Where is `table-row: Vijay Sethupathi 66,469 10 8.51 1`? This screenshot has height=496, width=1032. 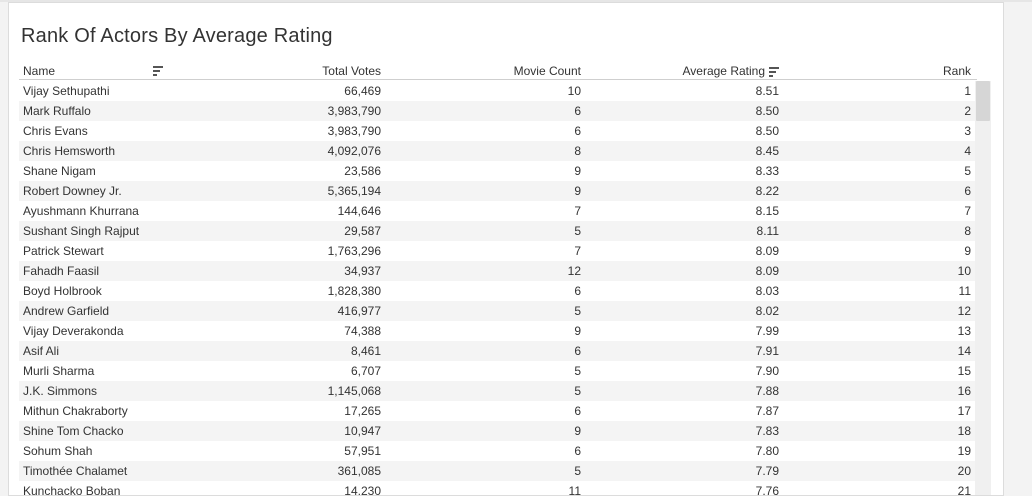 table-row: Vijay Sethupathi 66,469 10 8.51 1 is located at coordinates (498, 91).